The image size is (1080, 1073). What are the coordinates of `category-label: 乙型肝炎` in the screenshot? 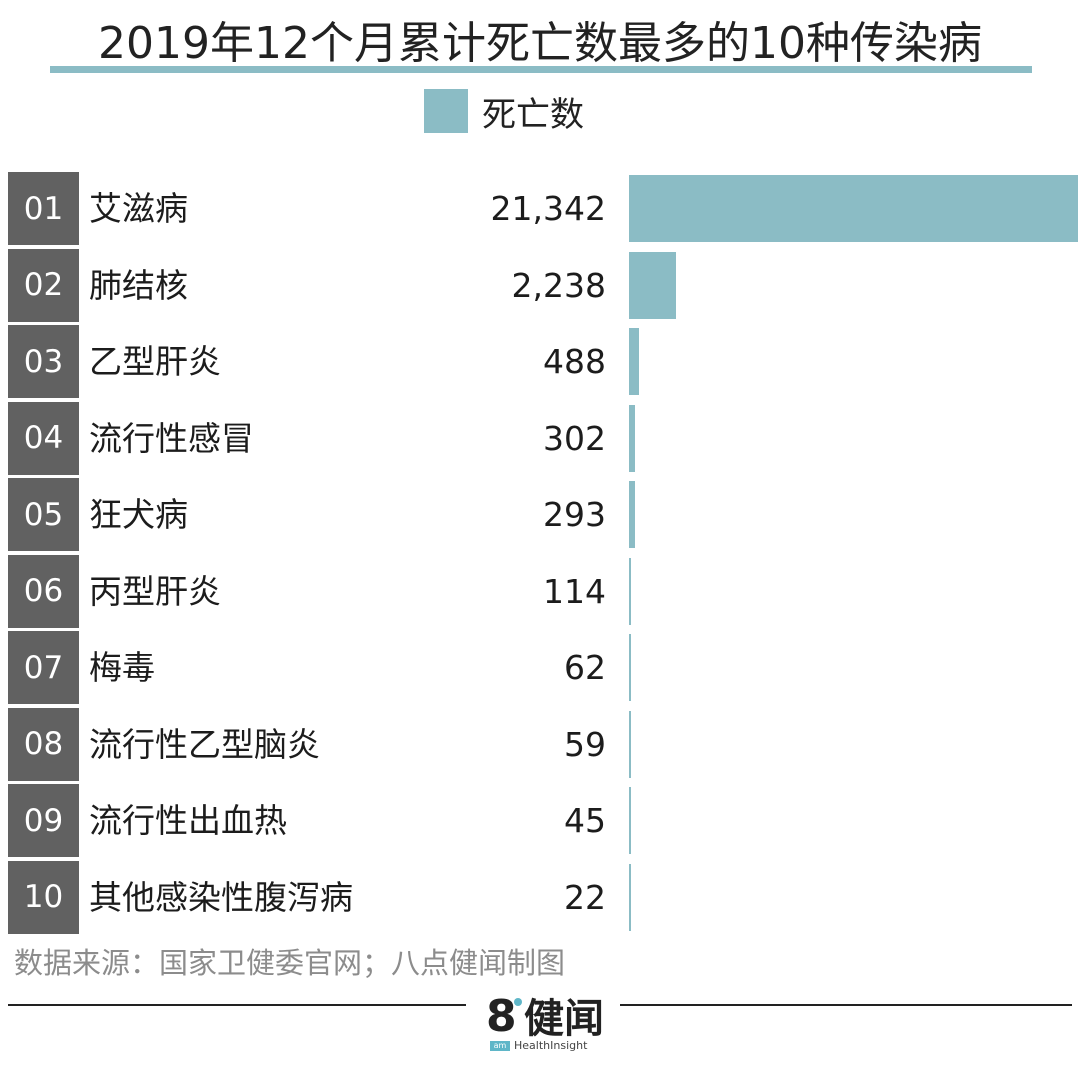 It's located at (155, 361).